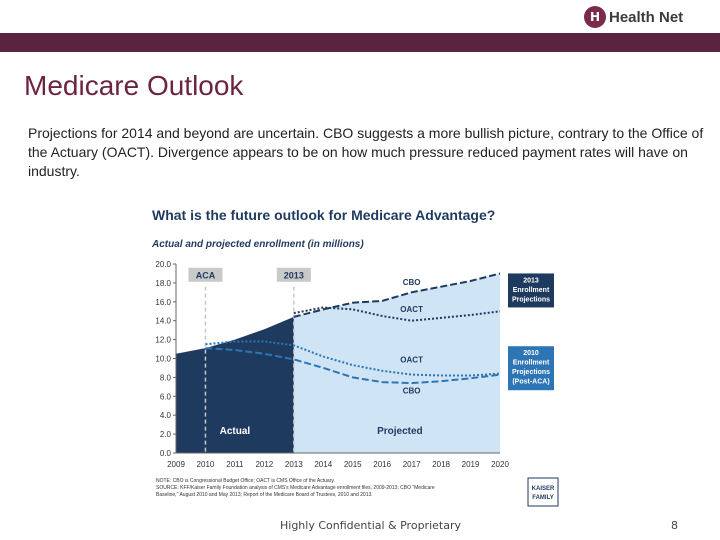  What do you see at coordinates (166, 396) in the screenshot?
I see `y-tick-label: 6.0` at bounding box center [166, 396].